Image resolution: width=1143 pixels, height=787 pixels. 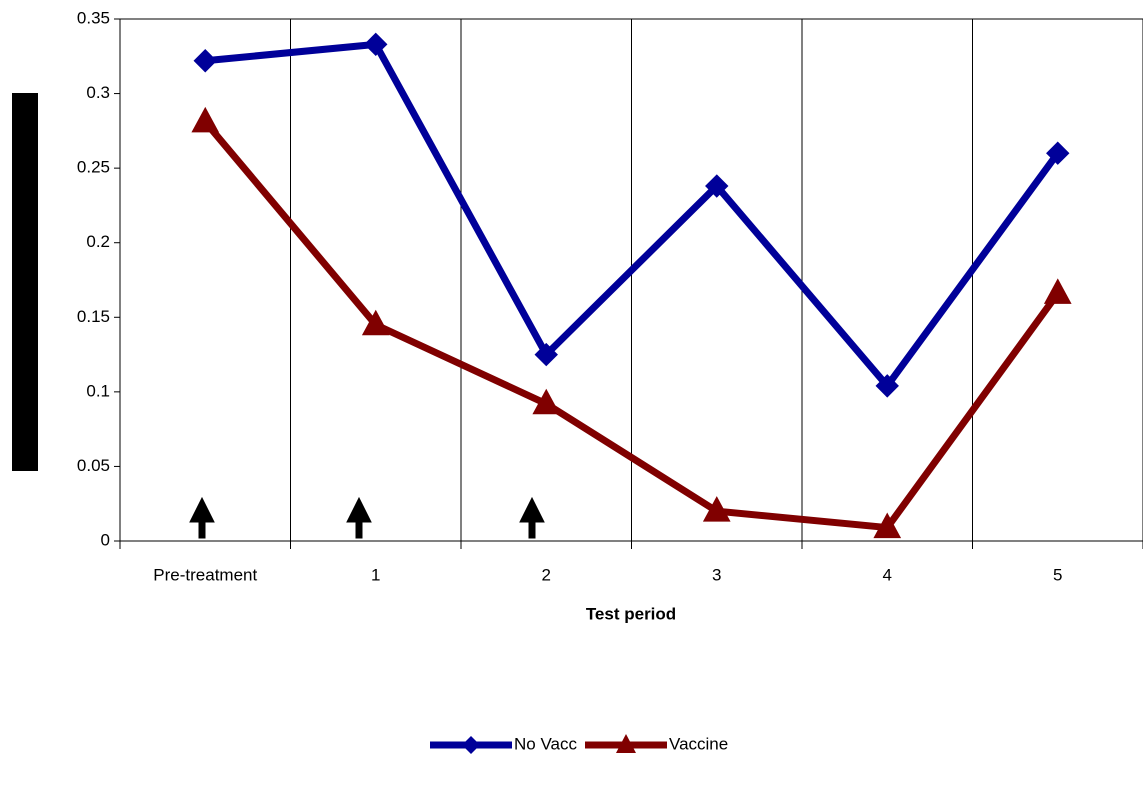 What do you see at coordinates (716, 574) in the screenshot?
I see `x-tick-label: 3` at bounding box center [716, 574].